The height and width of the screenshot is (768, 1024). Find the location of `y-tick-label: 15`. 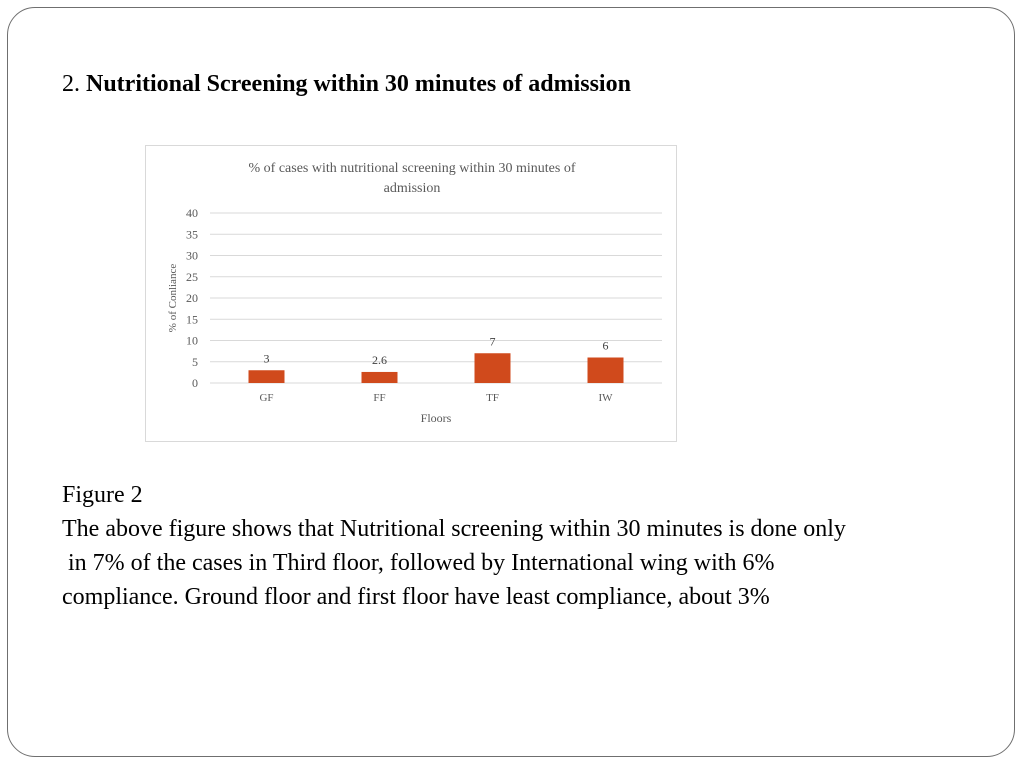

y-tick-label: 15 is located at coordinates (192, 319).